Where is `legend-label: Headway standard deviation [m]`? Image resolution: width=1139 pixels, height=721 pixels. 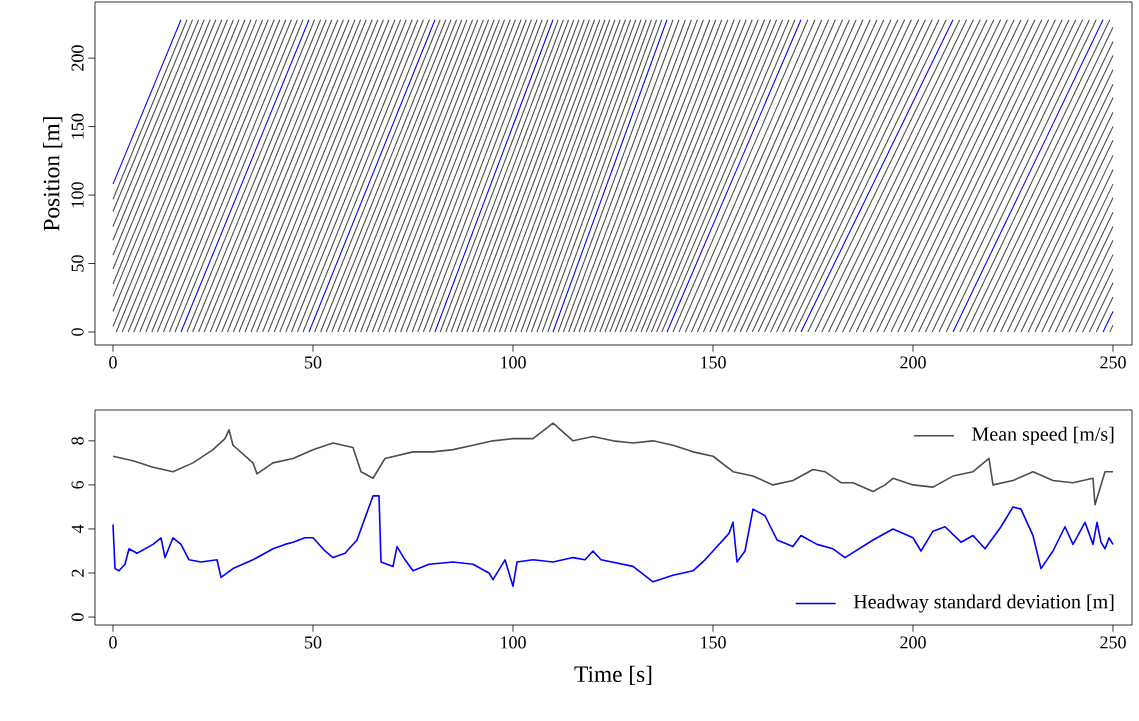
legend-label: Headway standard deviation [m] is located at coordinates (983, 603).